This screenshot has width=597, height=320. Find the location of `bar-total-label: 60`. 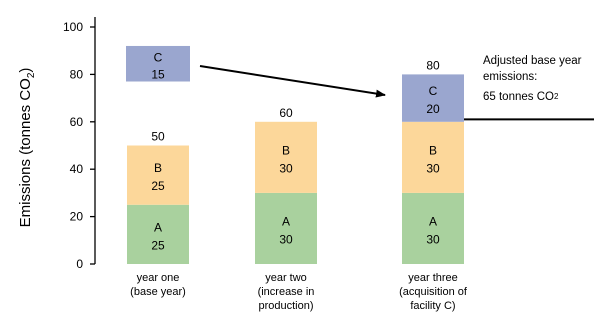

bar-total-label: 60 is located at coordinates (286, 113).